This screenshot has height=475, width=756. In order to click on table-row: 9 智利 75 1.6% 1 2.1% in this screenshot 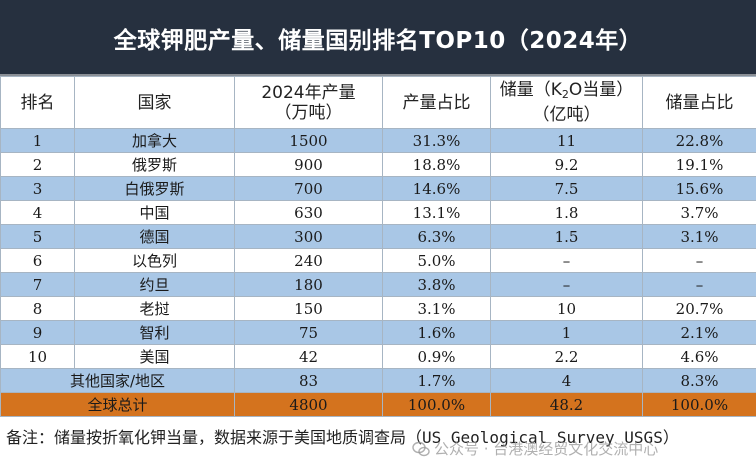, I will do `click(378, 332)`.